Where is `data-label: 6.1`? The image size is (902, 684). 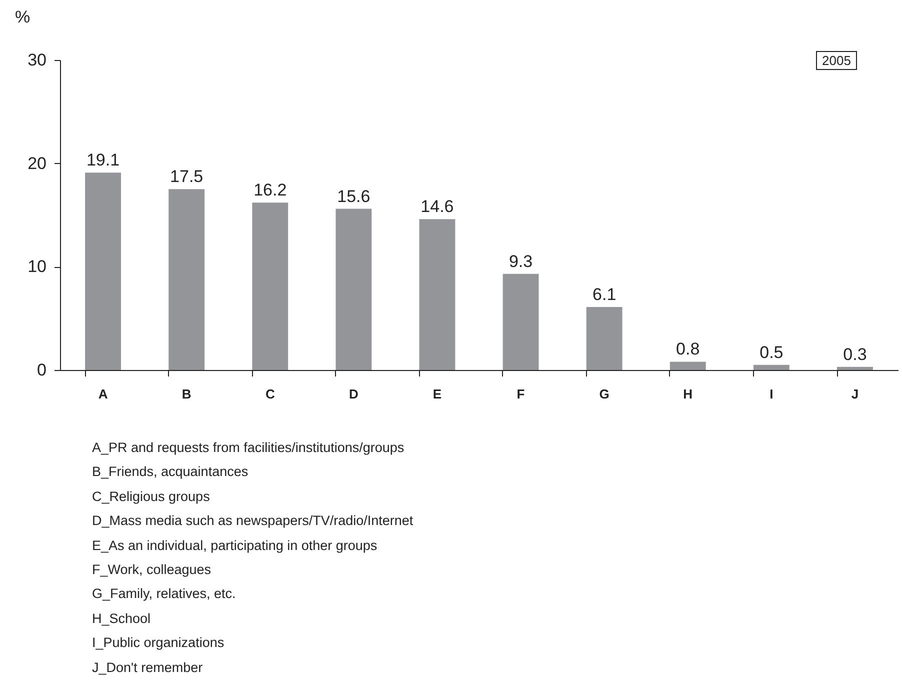
data-label: 6.1 is located at coordinates (604, 294).